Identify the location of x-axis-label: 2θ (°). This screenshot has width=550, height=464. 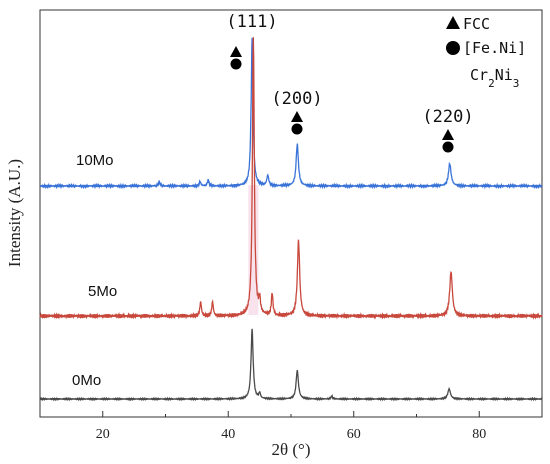
(290, 449).